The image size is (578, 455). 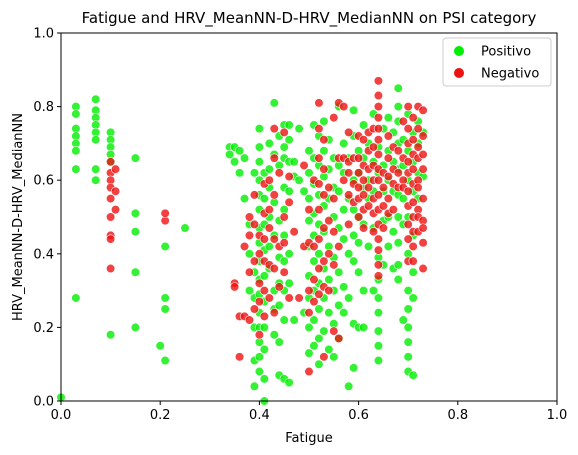 I want to click on legend-box, so click(x=497, y=62).